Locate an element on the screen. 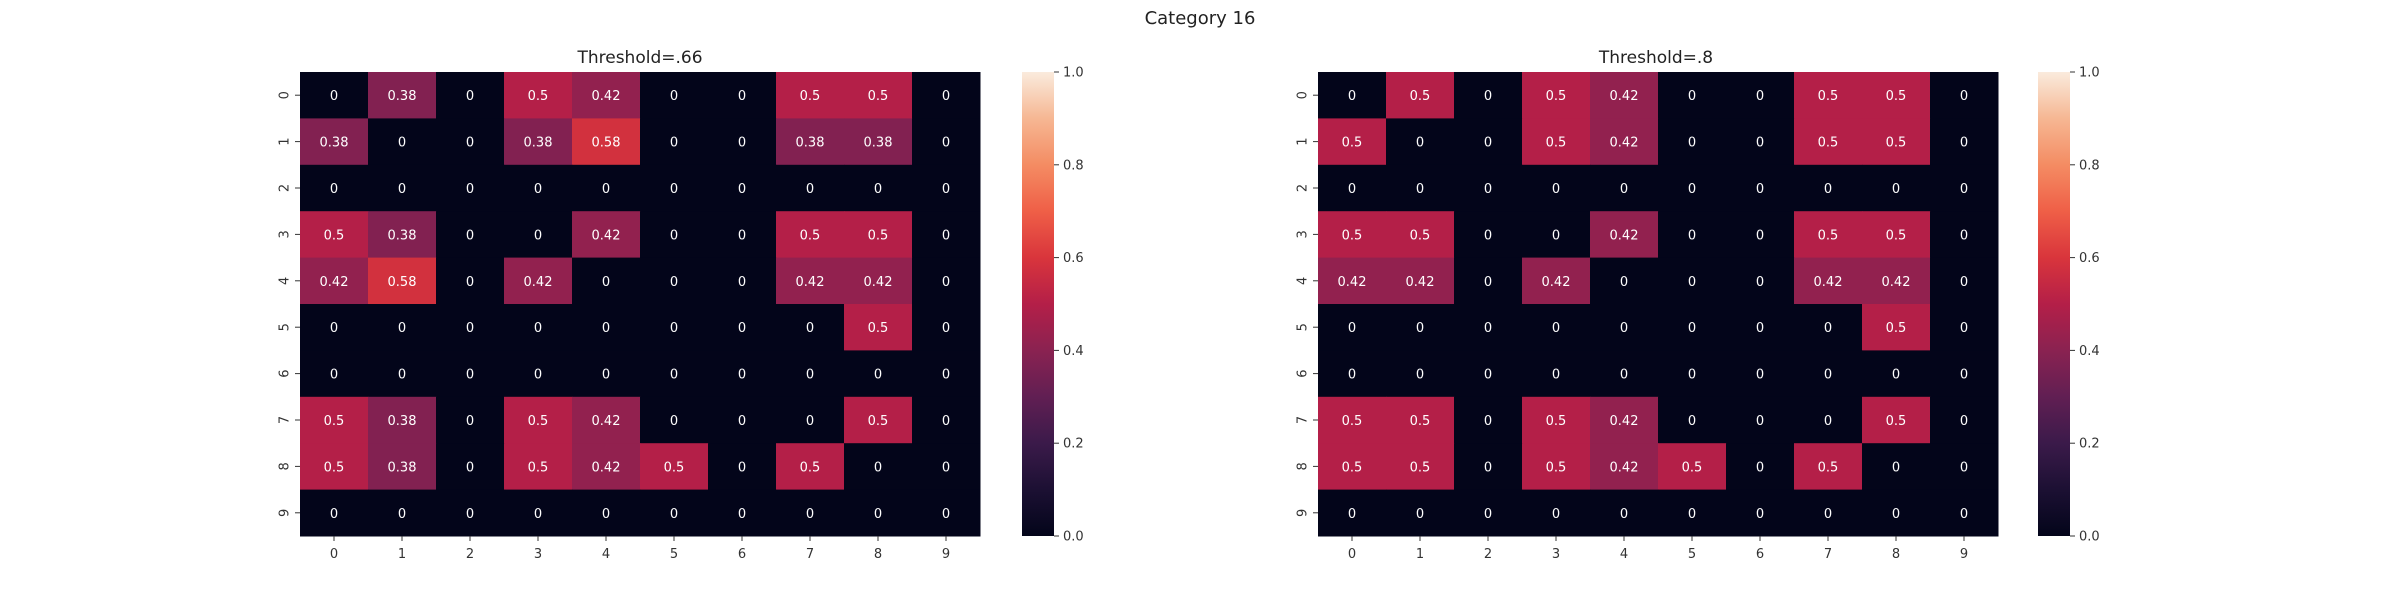  y-axis-ticks: 0 1 2 3 4 5 6 7 8 9 is located at coordinates (1307, 304).